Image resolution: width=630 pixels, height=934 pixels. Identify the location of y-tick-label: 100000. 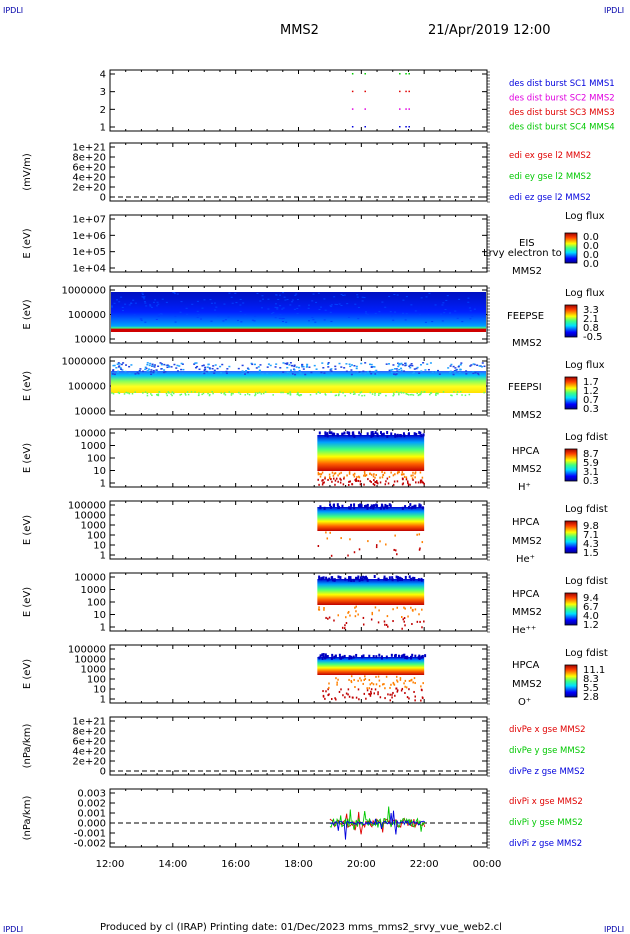
(87, 650).